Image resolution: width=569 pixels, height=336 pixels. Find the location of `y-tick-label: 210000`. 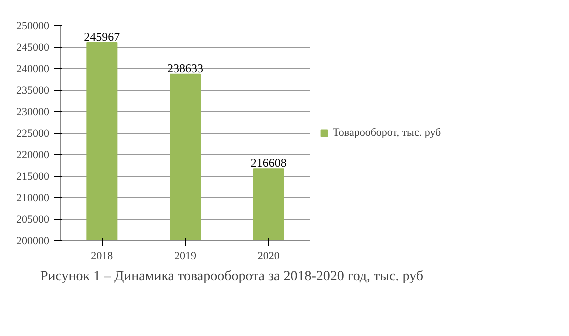

y-tick-label: 210000 is located at coordinates (33, 198).